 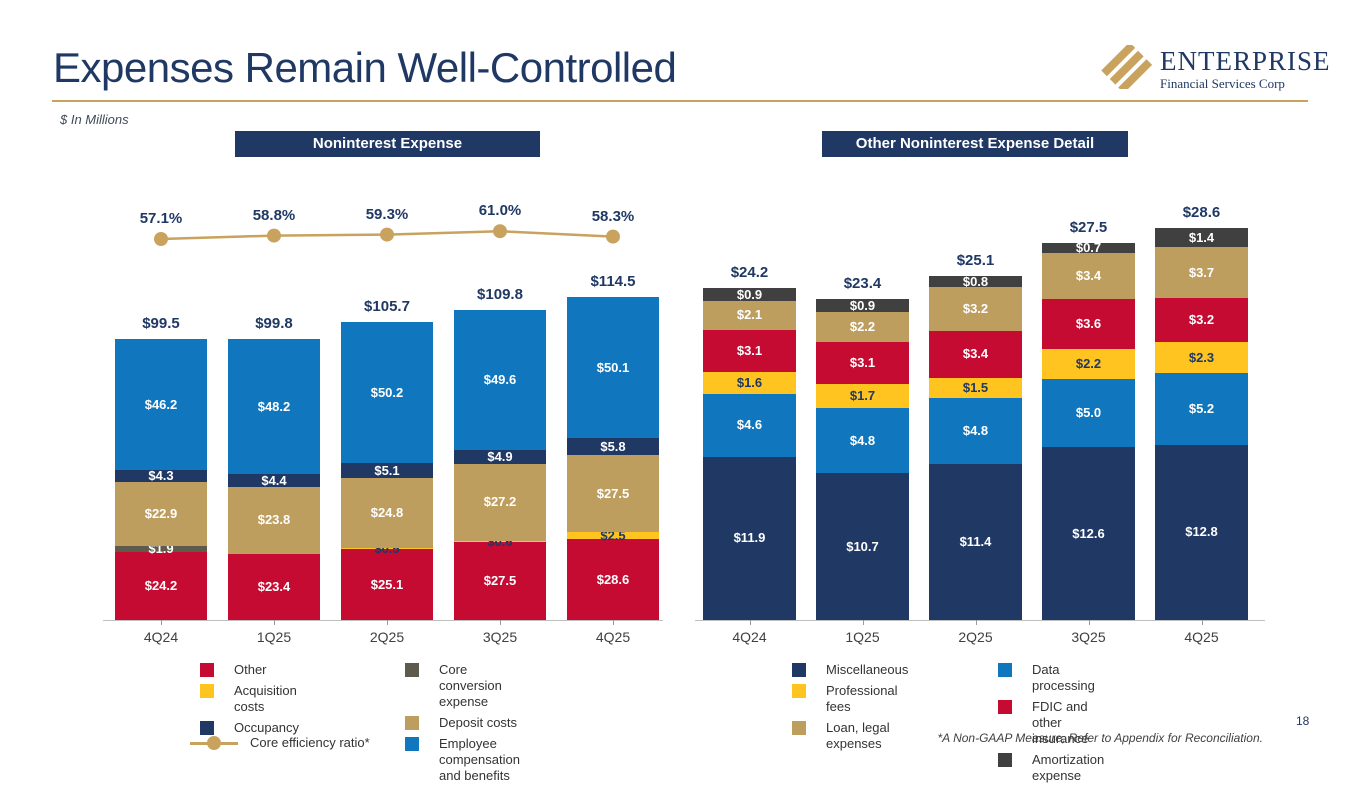 What do you see at coordinates (274, 637) in the screenshot?
I see `x-axis-label: 1Q25` at bounding box center [274, 637].